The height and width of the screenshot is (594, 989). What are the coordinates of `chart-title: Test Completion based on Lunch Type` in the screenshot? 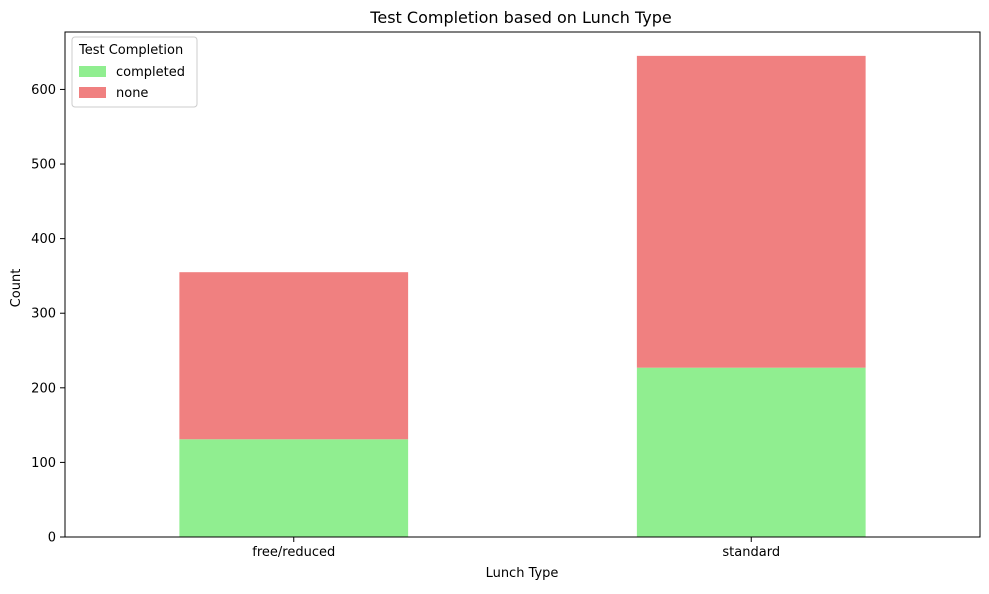 It's located at (520, 17).